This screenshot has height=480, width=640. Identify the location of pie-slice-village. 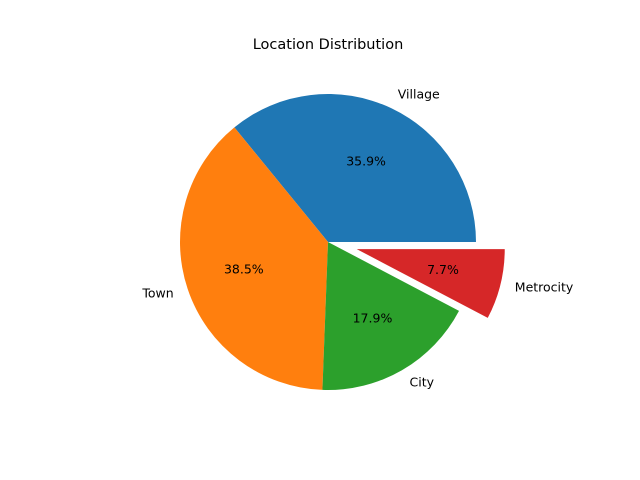
(355, 167).